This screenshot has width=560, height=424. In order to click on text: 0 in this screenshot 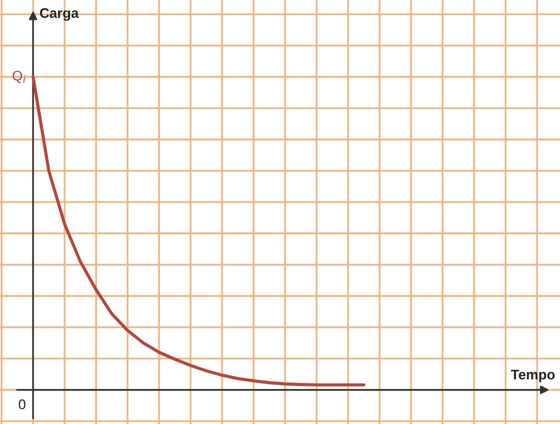, I will do `click(22, 404)`.